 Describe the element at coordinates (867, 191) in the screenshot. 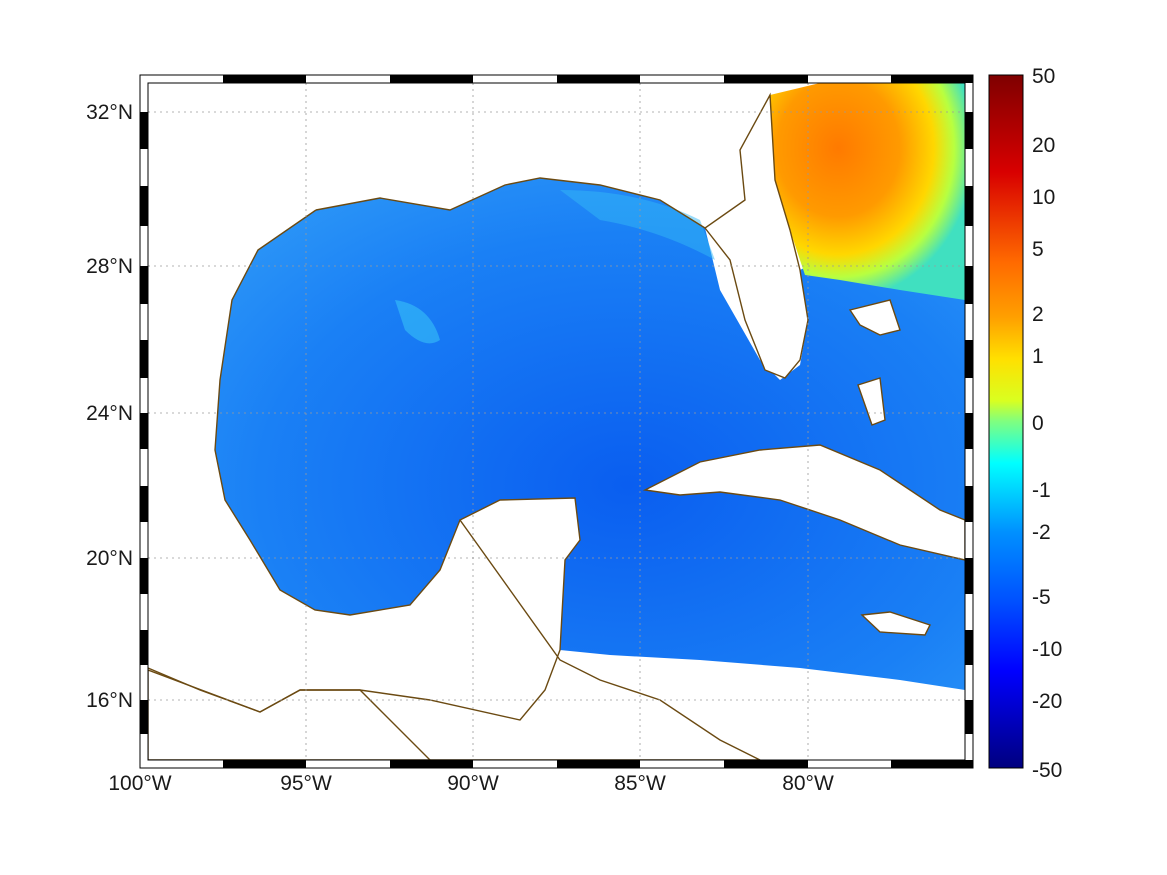

I see `atlantic-warm-field` at that location.